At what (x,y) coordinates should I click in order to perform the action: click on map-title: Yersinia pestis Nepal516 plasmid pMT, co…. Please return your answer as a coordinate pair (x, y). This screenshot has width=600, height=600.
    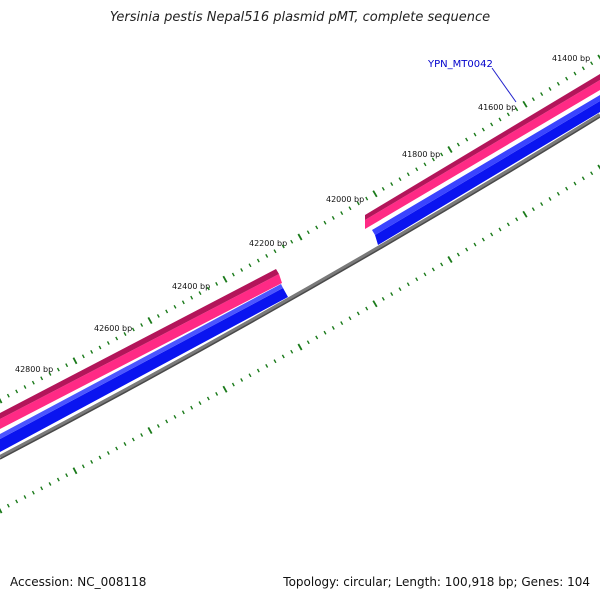
    Looking at the image, I should click on (300, 17).